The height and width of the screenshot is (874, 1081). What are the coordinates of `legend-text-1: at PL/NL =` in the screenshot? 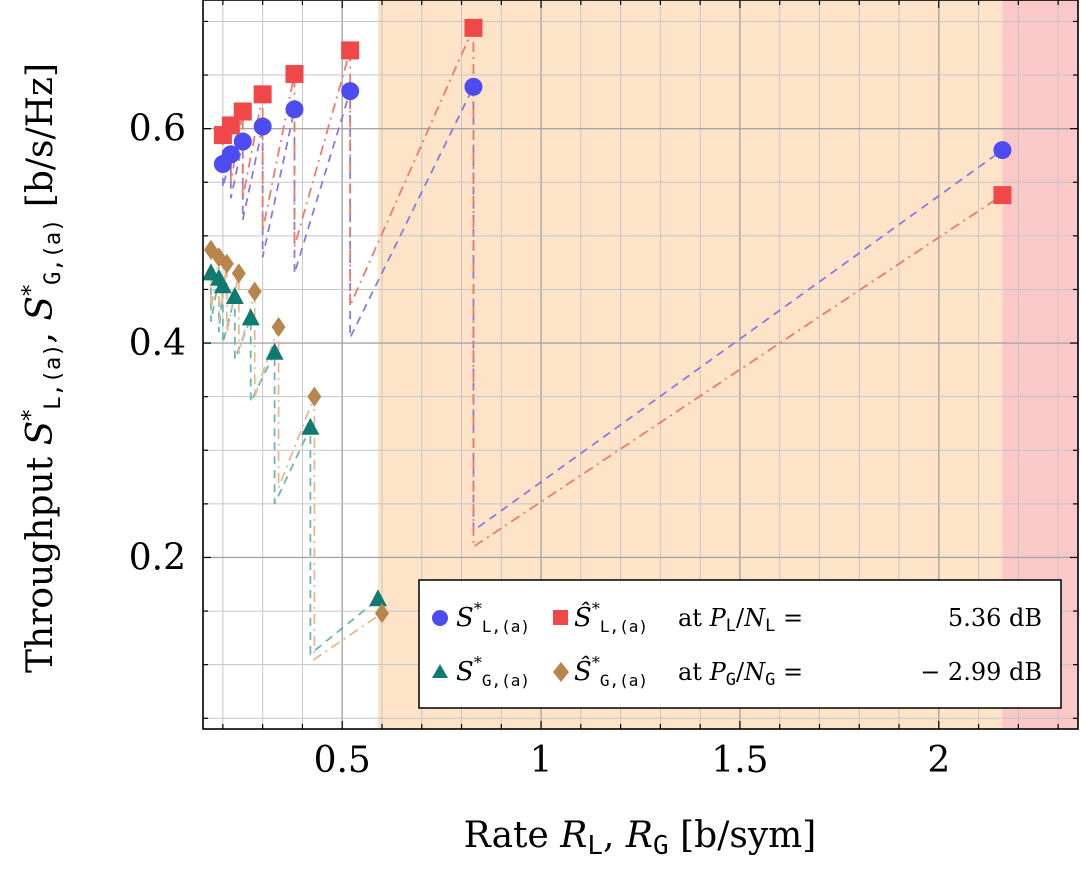 It's located at (740, 620).